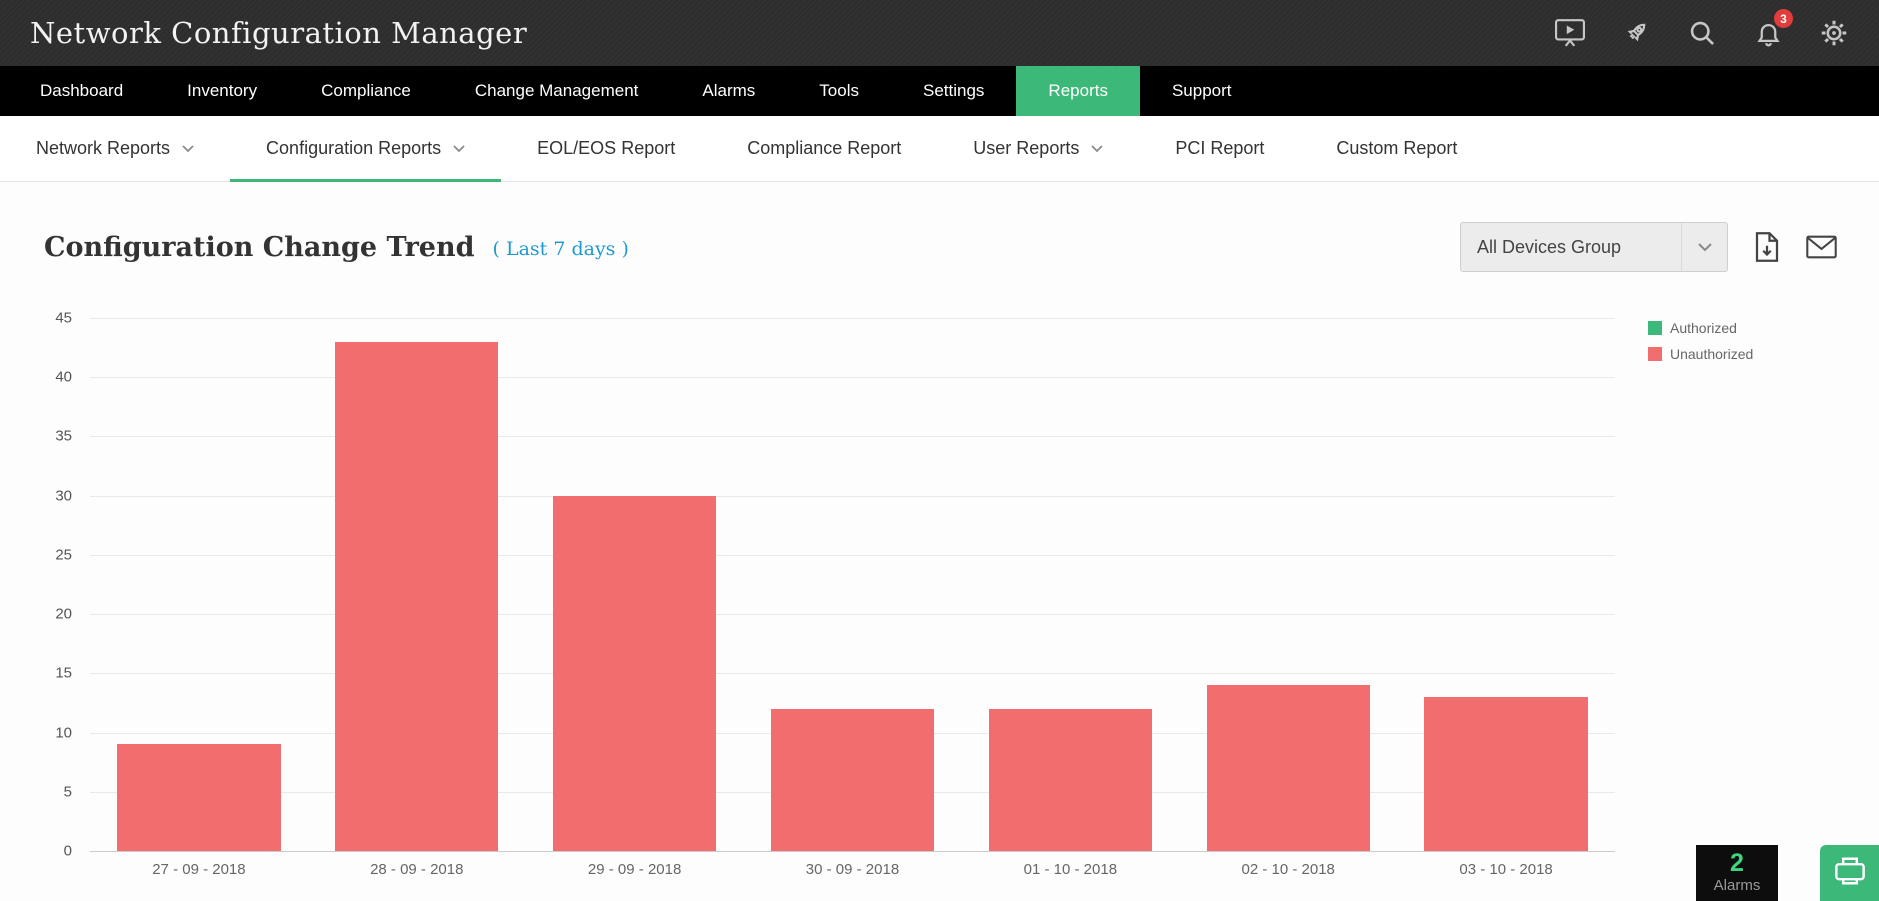 The height and width of the screenshot is (901, 1879). Describe the element at coordinates (63, 377) in the screenshot. I see `y-tick-label: 40` at that location.